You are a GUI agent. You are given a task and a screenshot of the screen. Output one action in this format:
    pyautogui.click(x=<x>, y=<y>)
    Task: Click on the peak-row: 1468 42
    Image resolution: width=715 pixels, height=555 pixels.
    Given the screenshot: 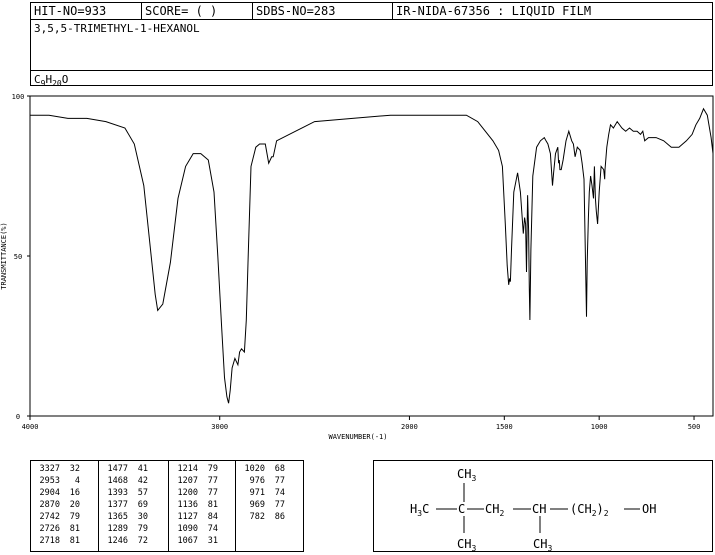 What is the action you would take?
    pyautogui.click(x=126, y=481)
    